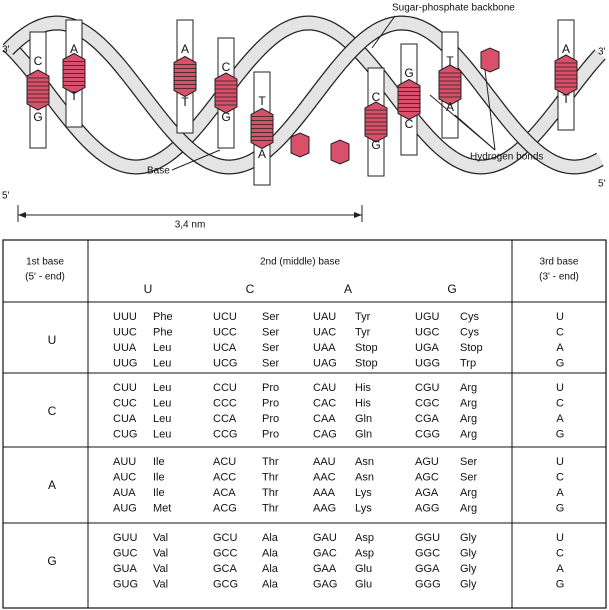  What do you see at coordinates (427, 332) in the screenshot?
I see `codon: UGC` at bounding box center [427, 332].